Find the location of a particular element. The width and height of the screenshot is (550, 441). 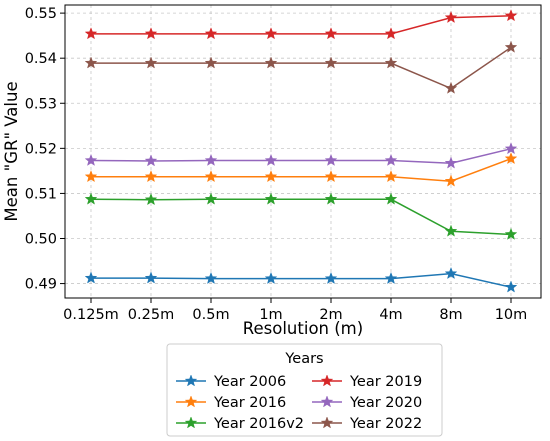

legend-label: Year 2016v2 is located at coordinates (258, 424).